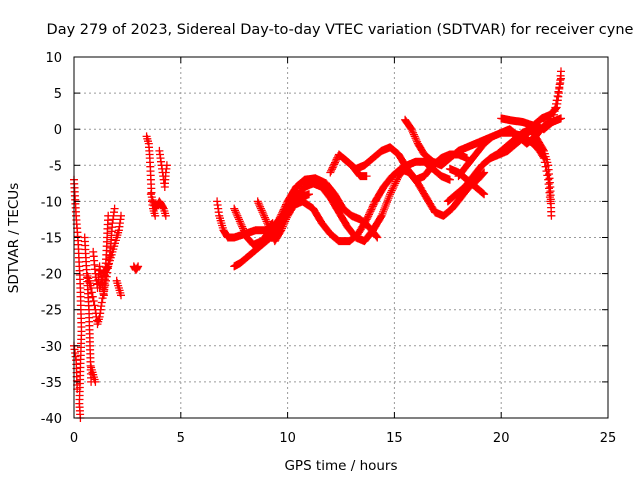 The height and width of the screenshot is (480, 640). What do you see at coordinates (14, 238) in the screenshot?
I see `y-axis-label: SDTVAR / TECUs` at bounding box center [14, 238].